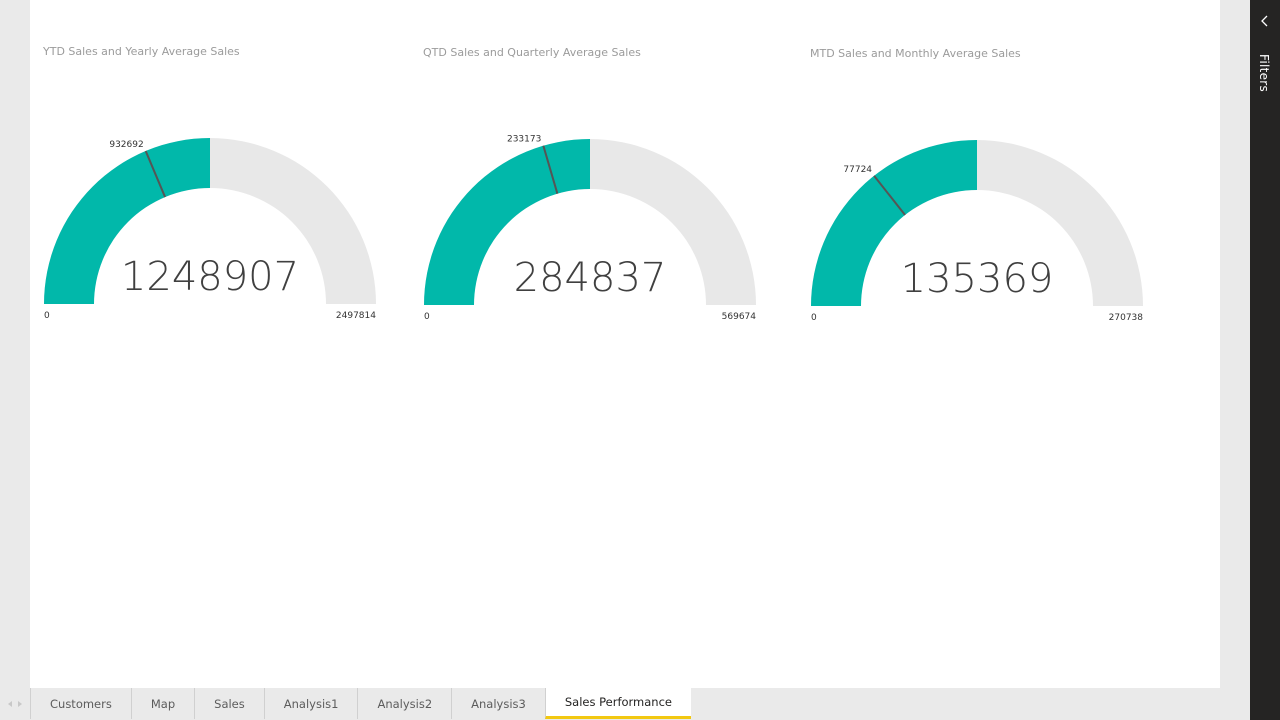 This screenshot has height=720, width=1280. Describe the element at coordinates (498, 703) in the screenshot. I see `tab-analysis3: Analysis3` at that location.